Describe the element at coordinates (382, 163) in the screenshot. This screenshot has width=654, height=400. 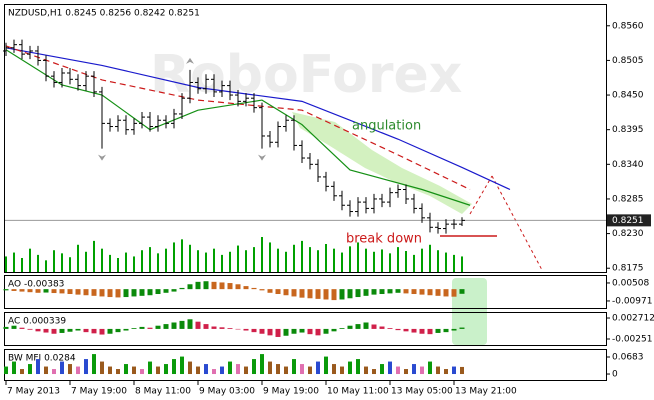
I see `angulation-zone` at that location.